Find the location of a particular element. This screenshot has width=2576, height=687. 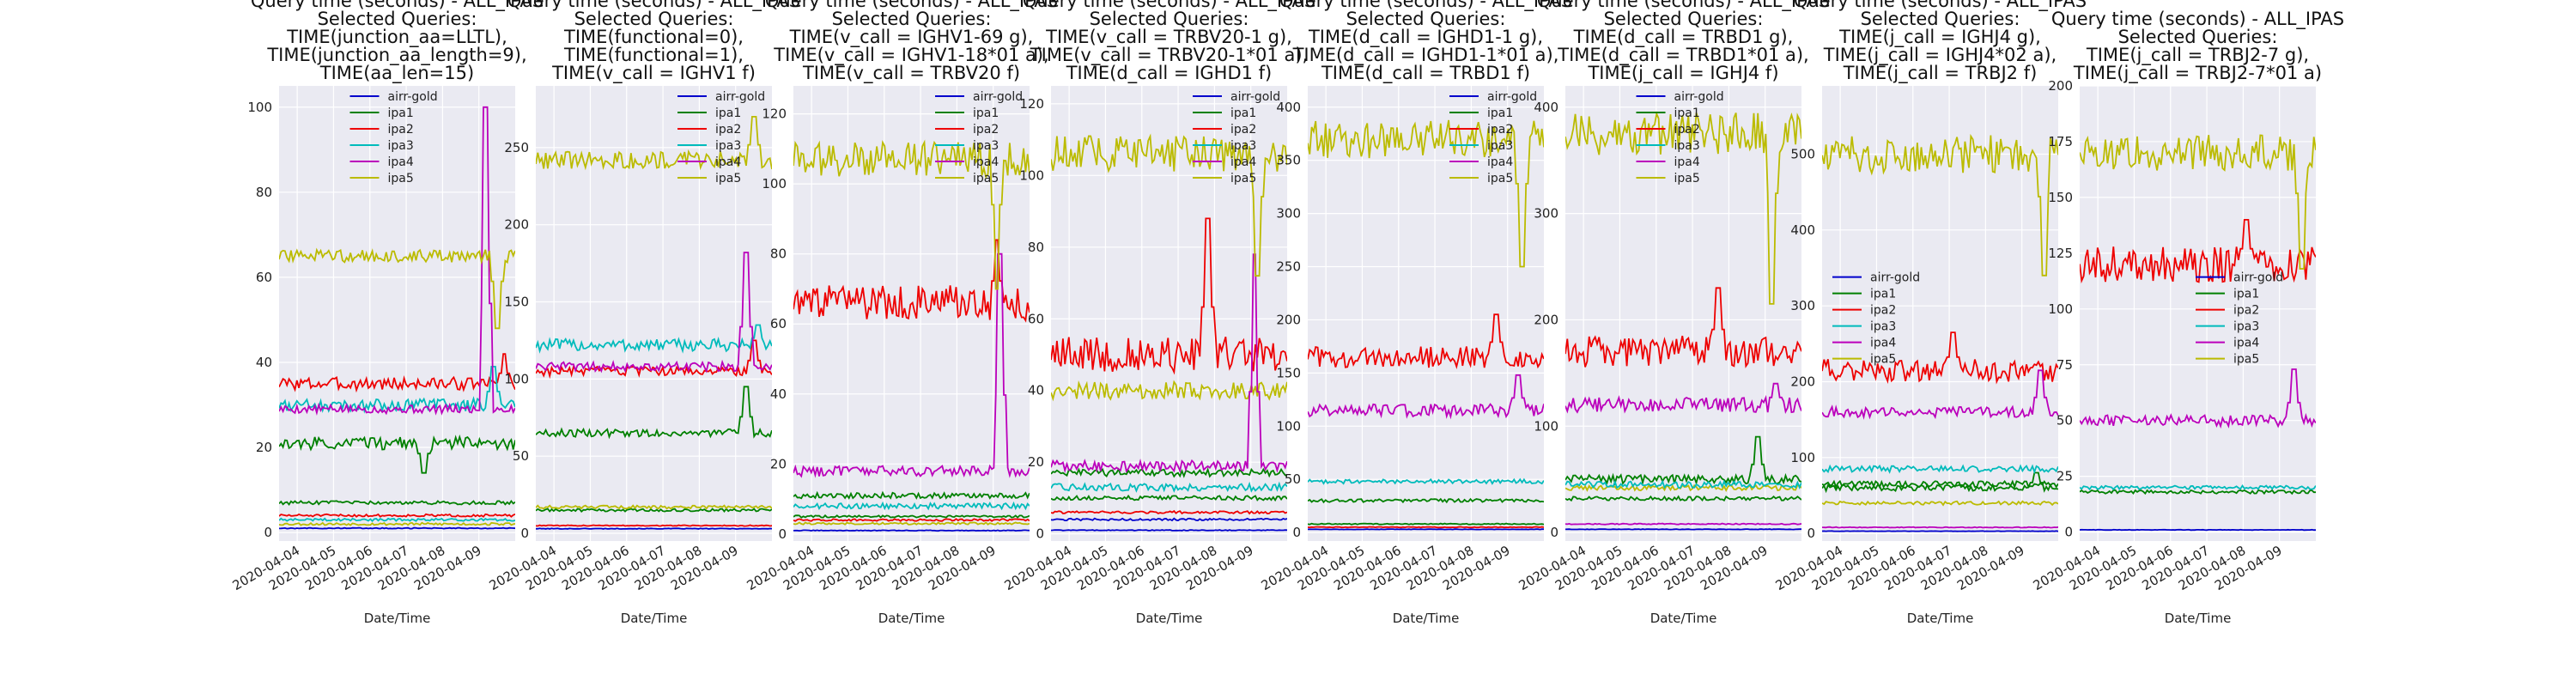

y-tick-label: 400 is located at coordinates (1288, 107).